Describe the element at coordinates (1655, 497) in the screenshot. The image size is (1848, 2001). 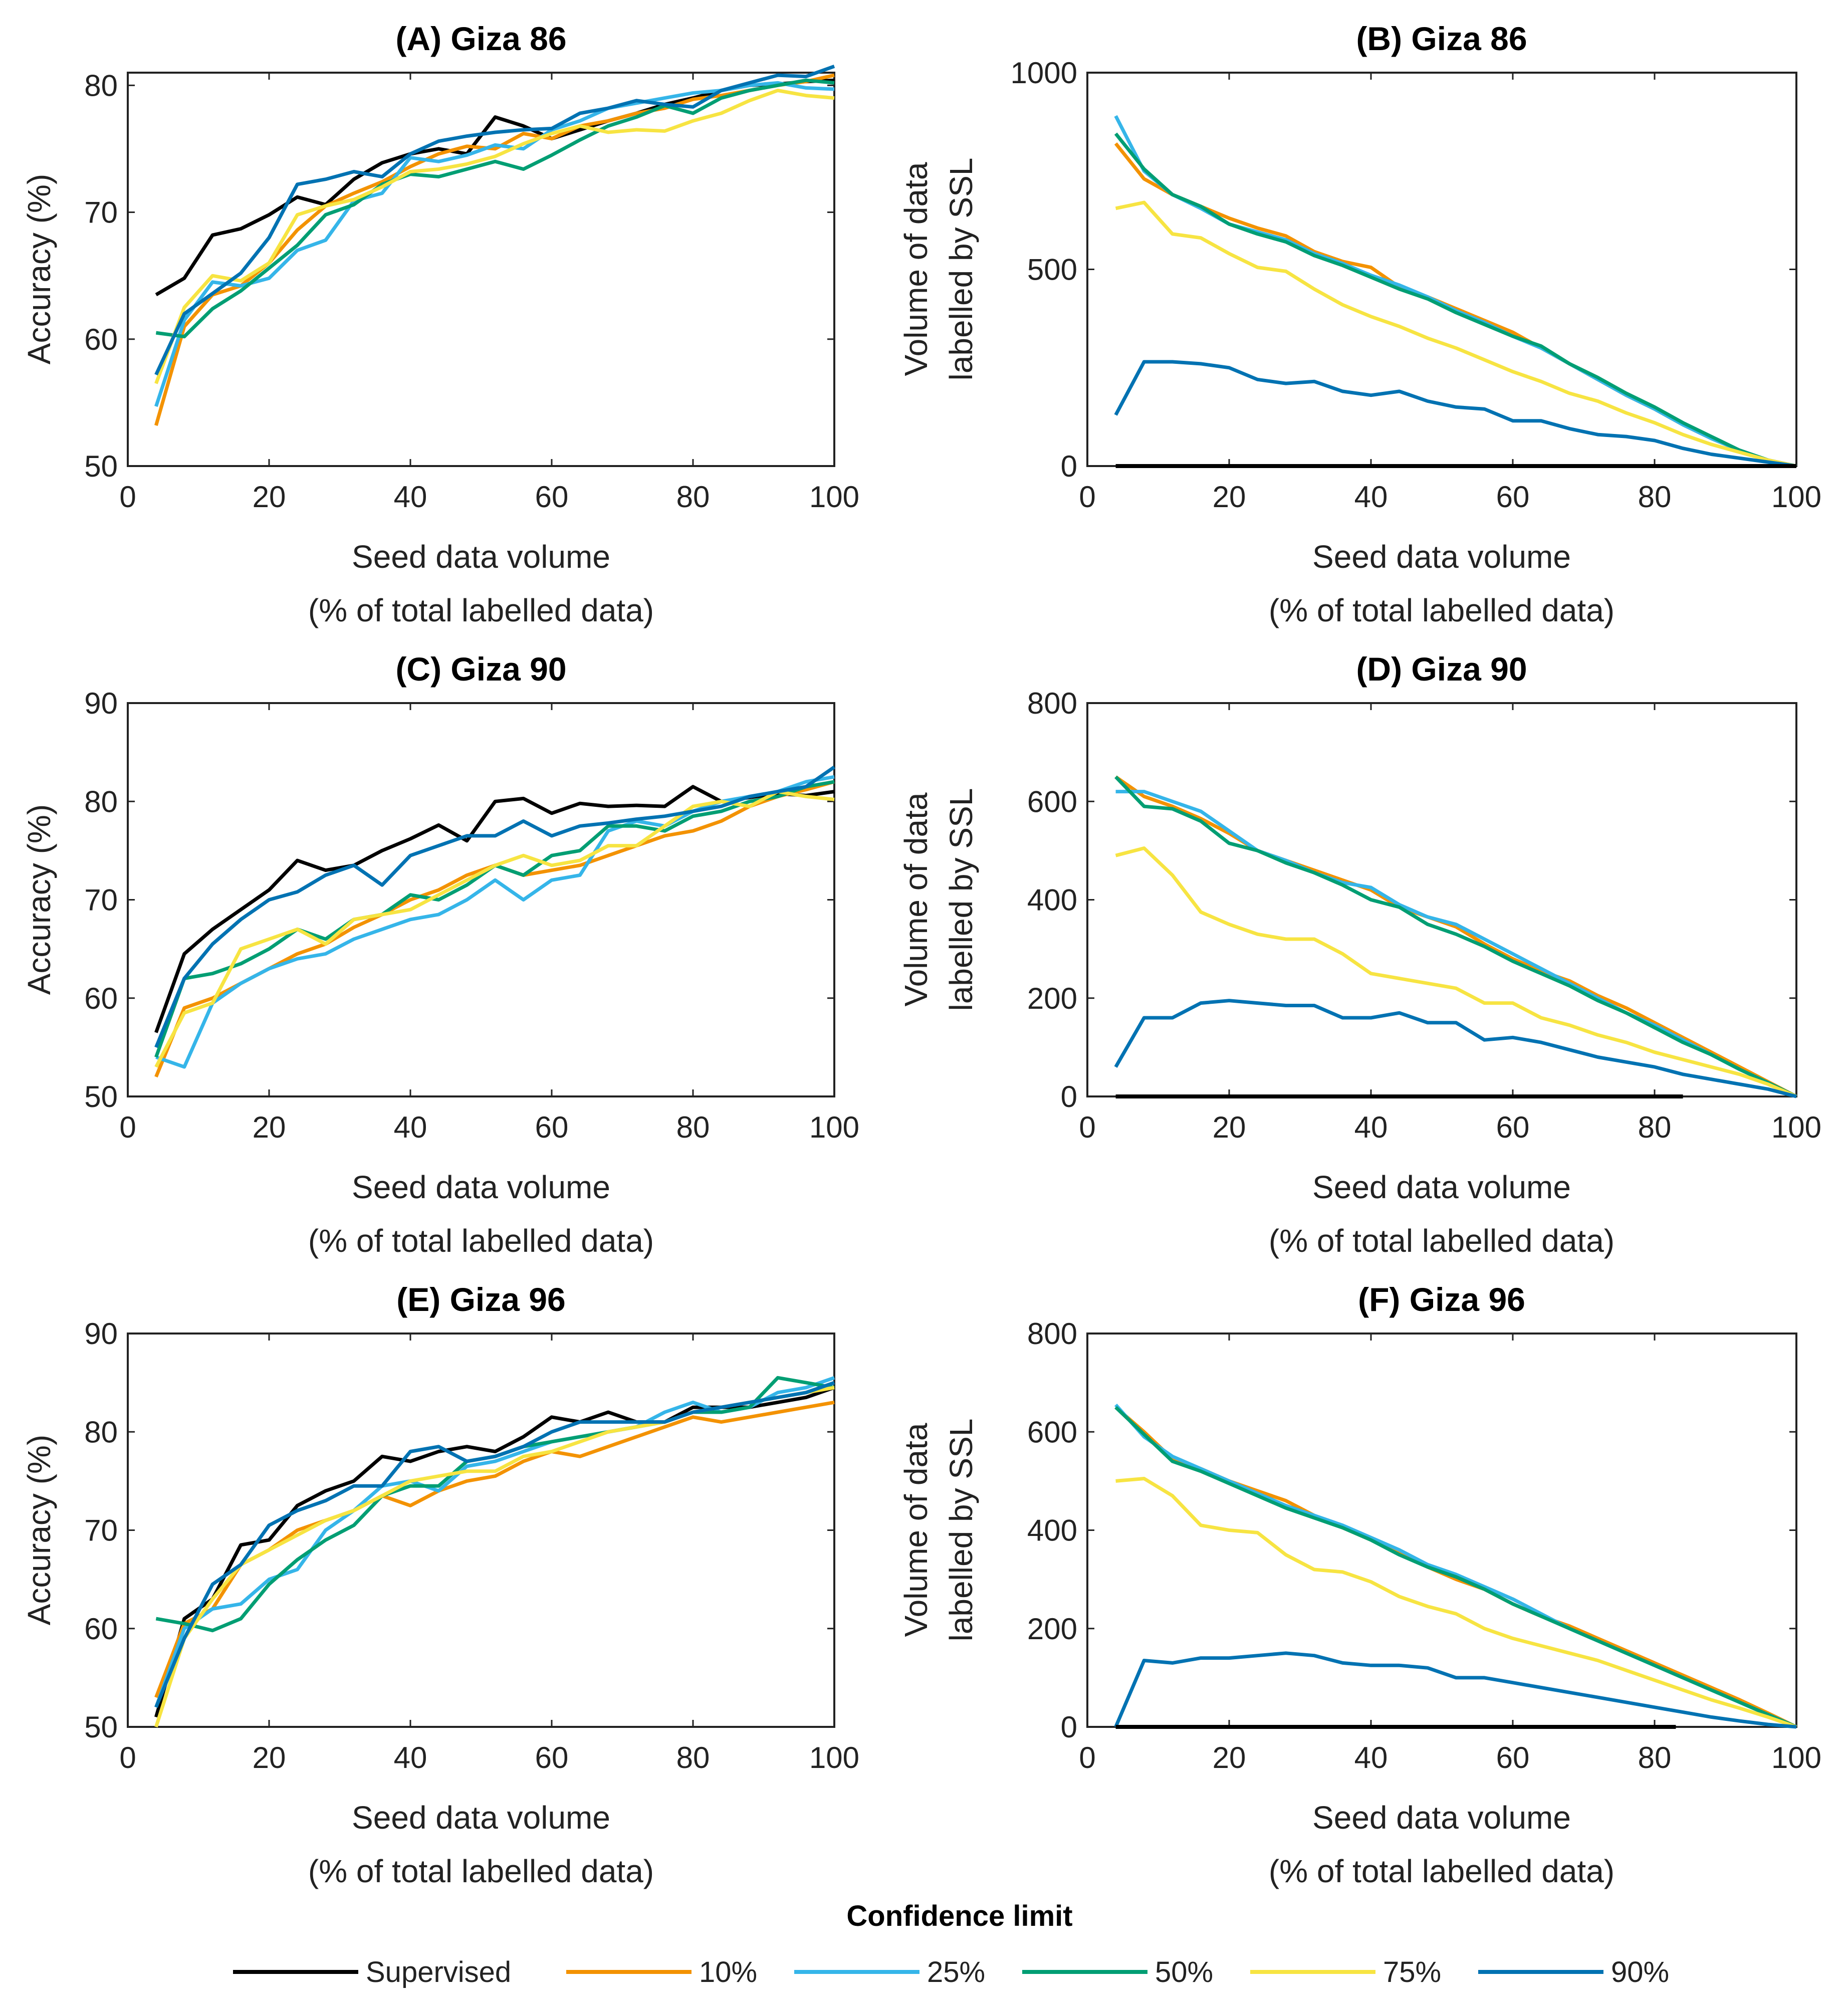
I see `panel-b-xtick-label: 80` at that location.